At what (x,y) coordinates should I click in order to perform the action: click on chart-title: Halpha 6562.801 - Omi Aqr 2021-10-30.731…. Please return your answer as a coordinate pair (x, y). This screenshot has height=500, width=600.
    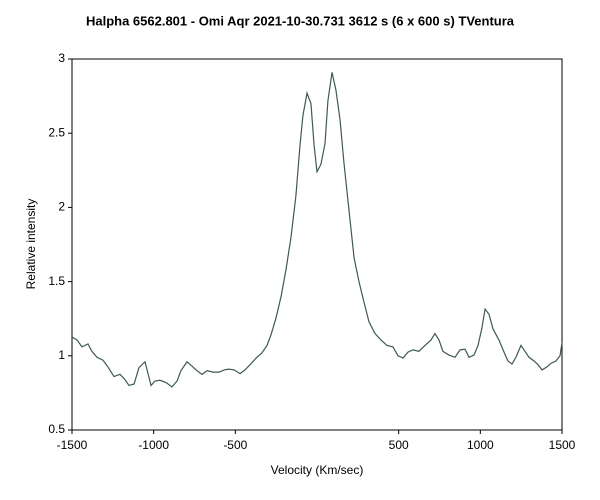
    Looking at the image, I should click on (300, 20).